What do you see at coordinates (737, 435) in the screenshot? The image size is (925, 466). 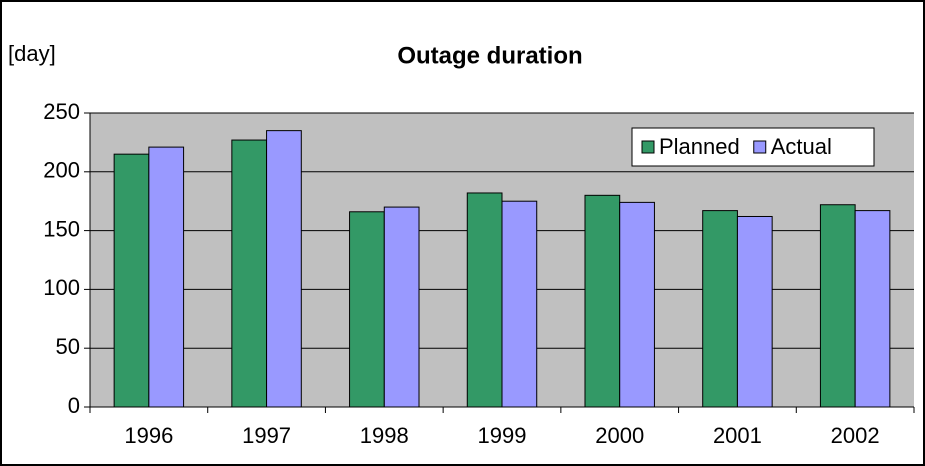 I see `x-tick-label: 2001` at bounding box center [737, 435].